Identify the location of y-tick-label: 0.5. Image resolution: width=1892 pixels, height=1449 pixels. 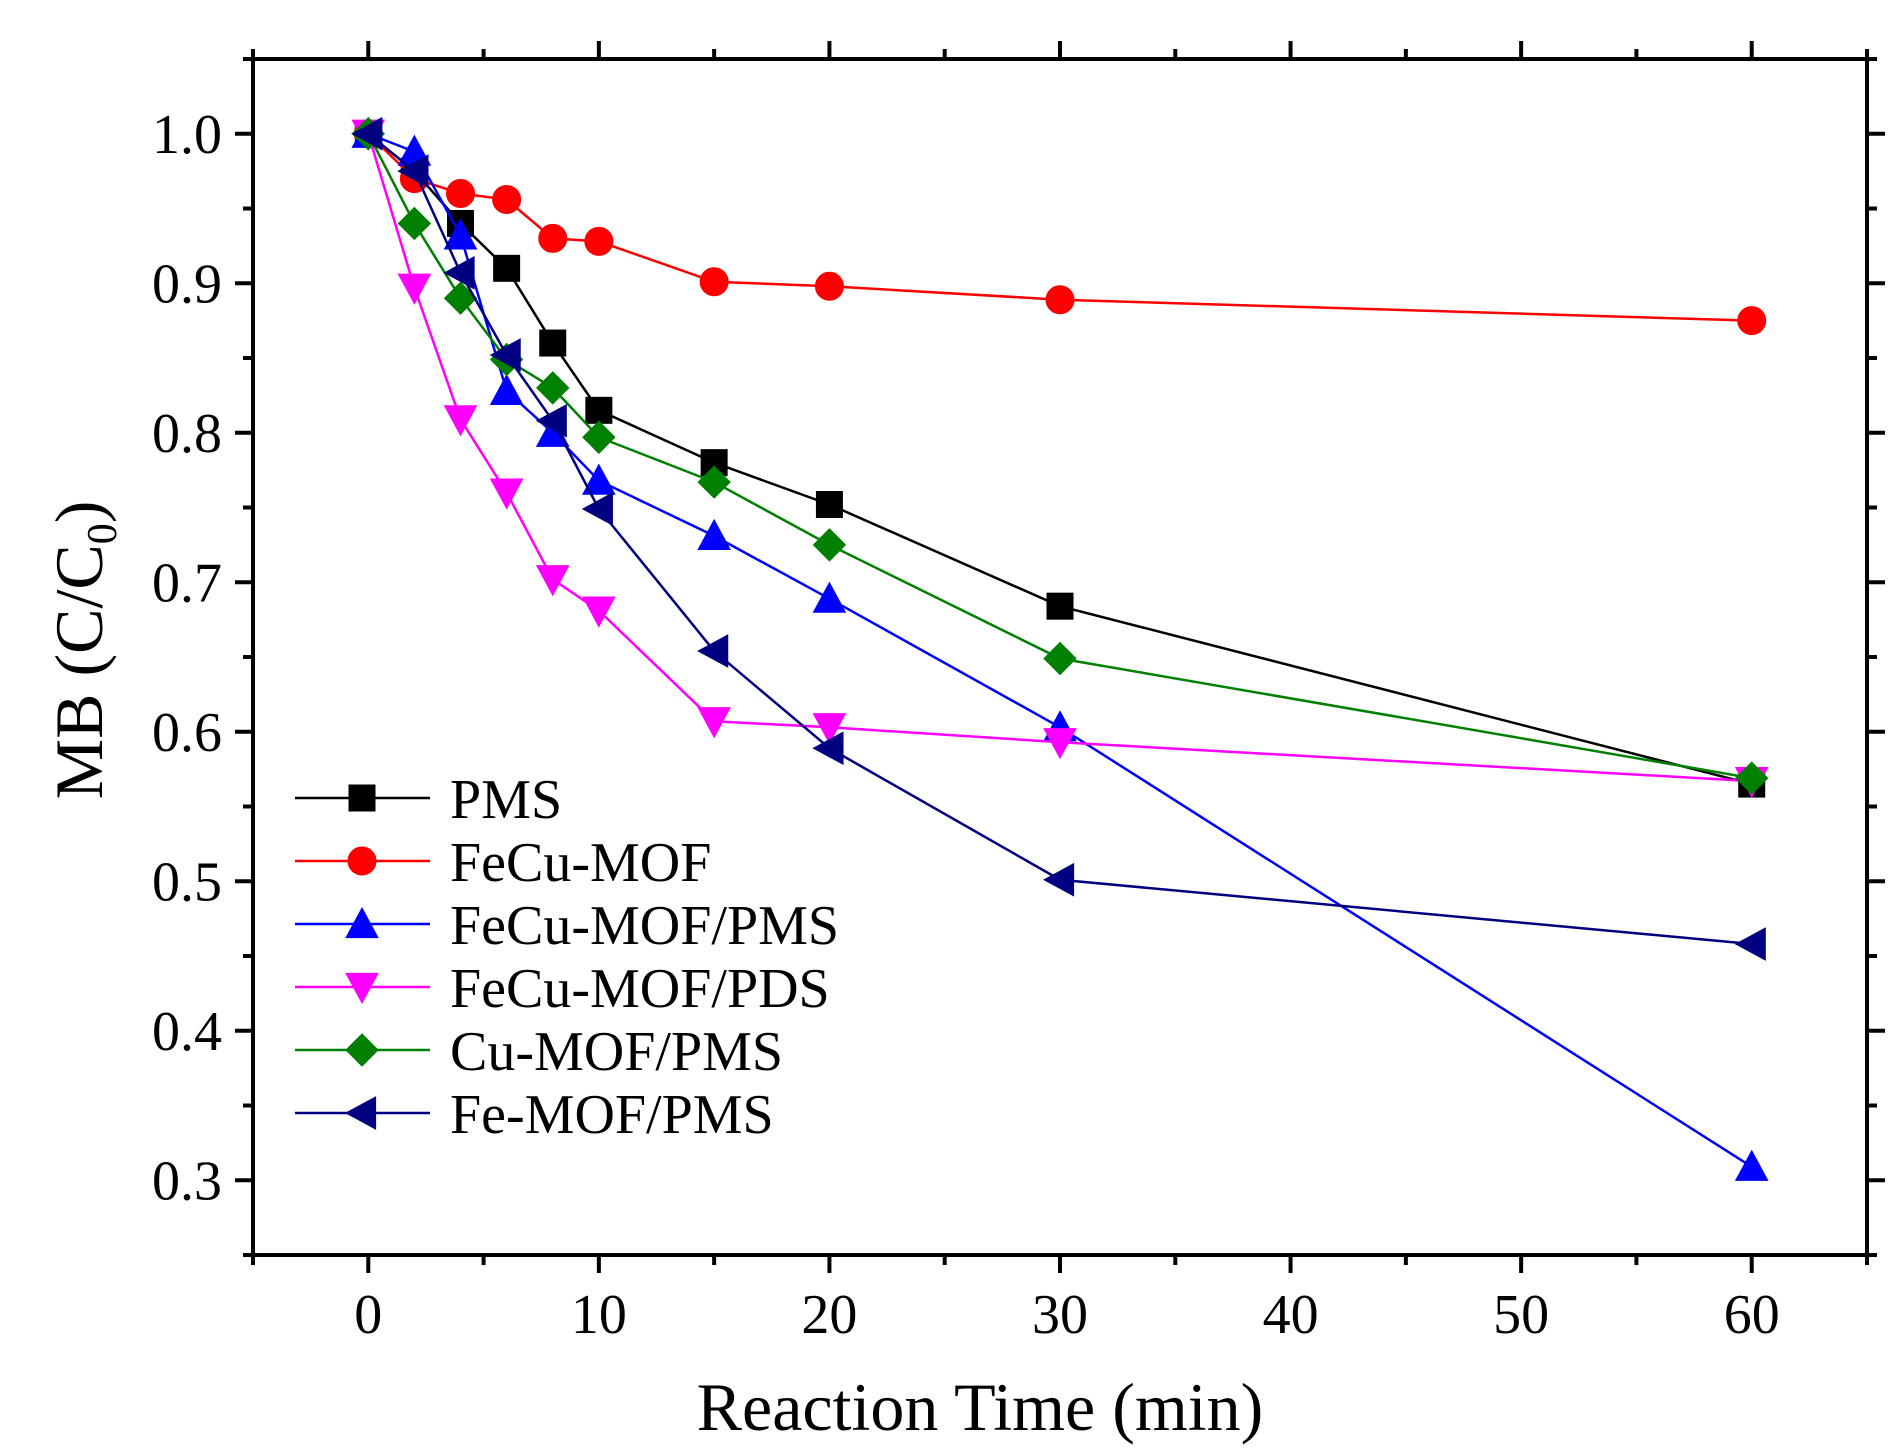
(187, 882).